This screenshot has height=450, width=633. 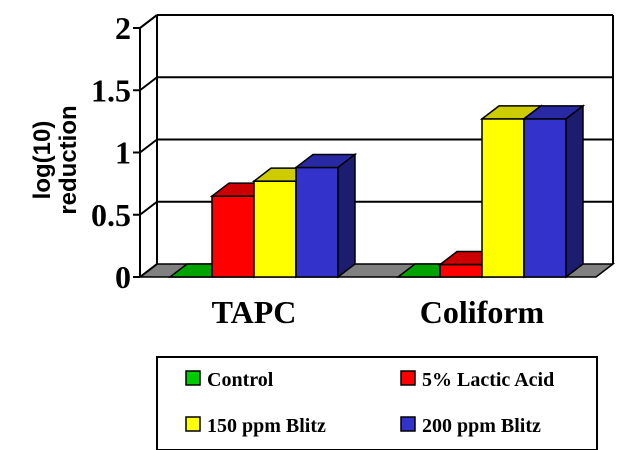 What do you see at coordinates (123, 153) in the screenshot?
I see `y-tick-label: 1` at bounding box center [123, 153].